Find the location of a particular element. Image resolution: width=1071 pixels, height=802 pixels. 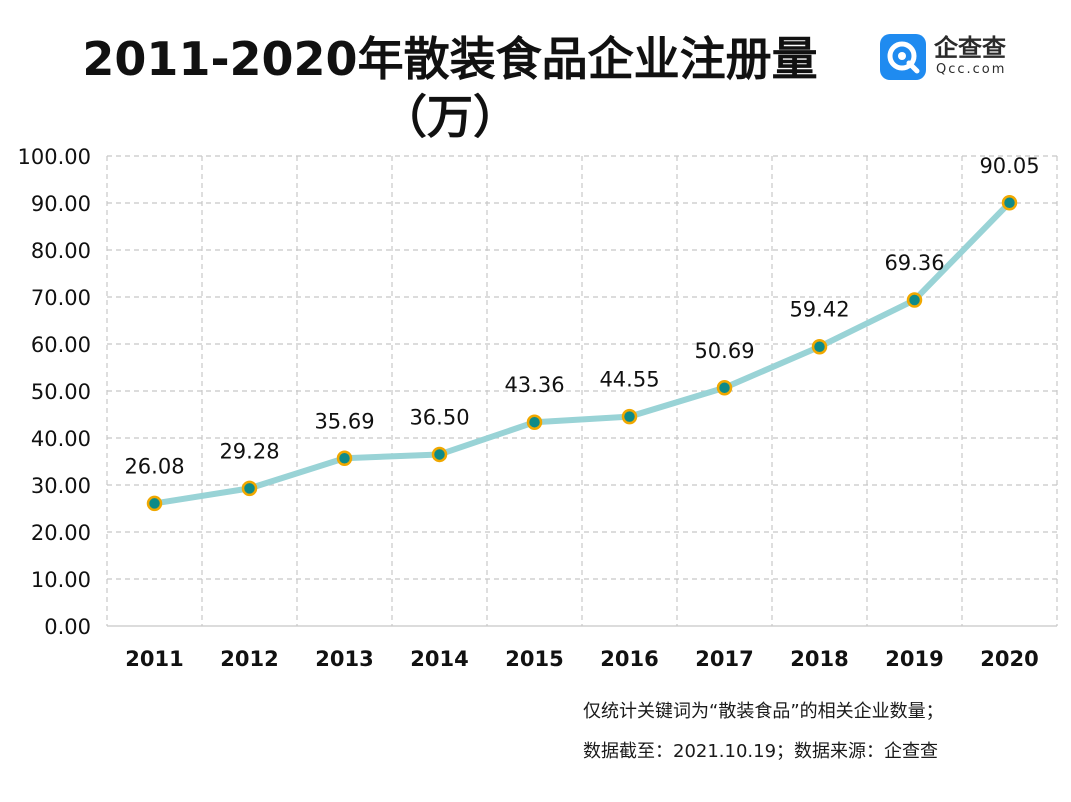

data-label: 36.50 is located at coordinates (439, 417).